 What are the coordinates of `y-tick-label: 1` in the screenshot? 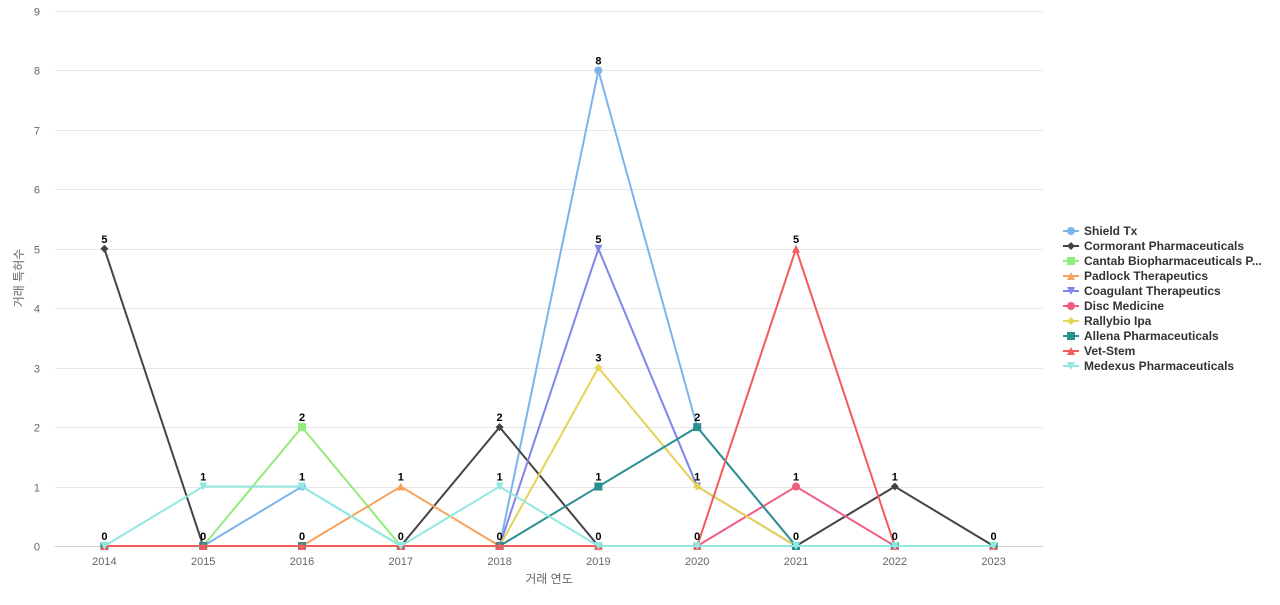 It's located at (37, 489).